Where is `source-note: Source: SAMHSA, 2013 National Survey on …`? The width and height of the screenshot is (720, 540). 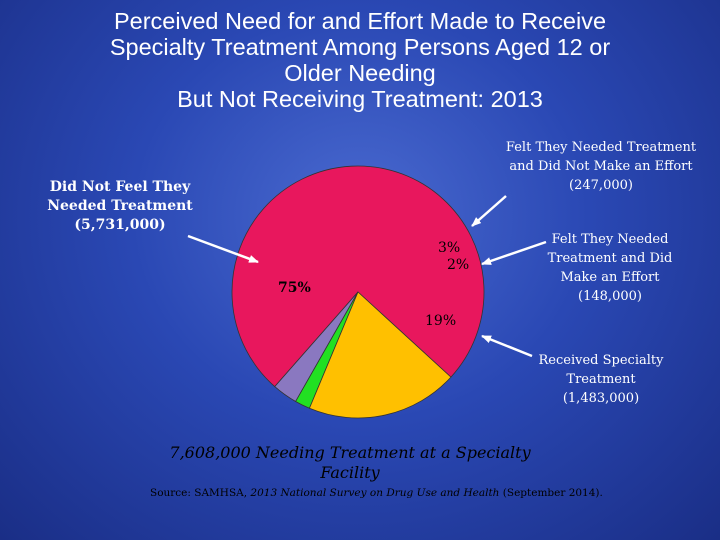 source-note: Source: SAMHSA, 2013 National Survey on … is located at coordinates (376, 493).